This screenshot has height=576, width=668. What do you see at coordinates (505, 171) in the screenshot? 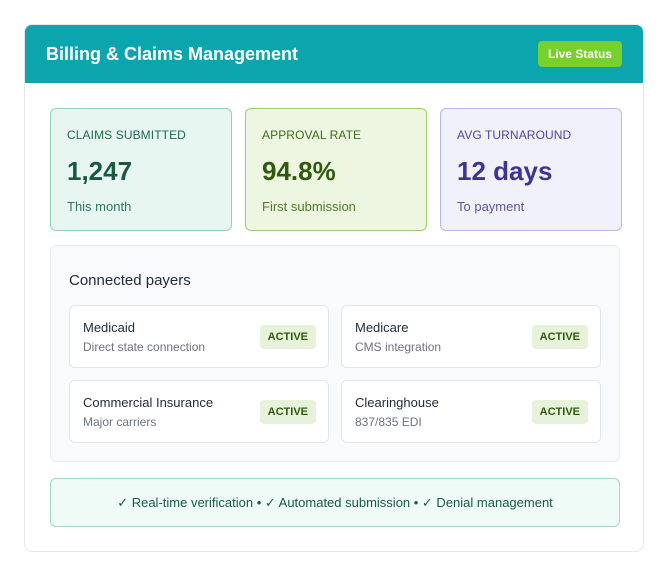
I see `stat-value: 12 days` at bounding box center [505, 171].